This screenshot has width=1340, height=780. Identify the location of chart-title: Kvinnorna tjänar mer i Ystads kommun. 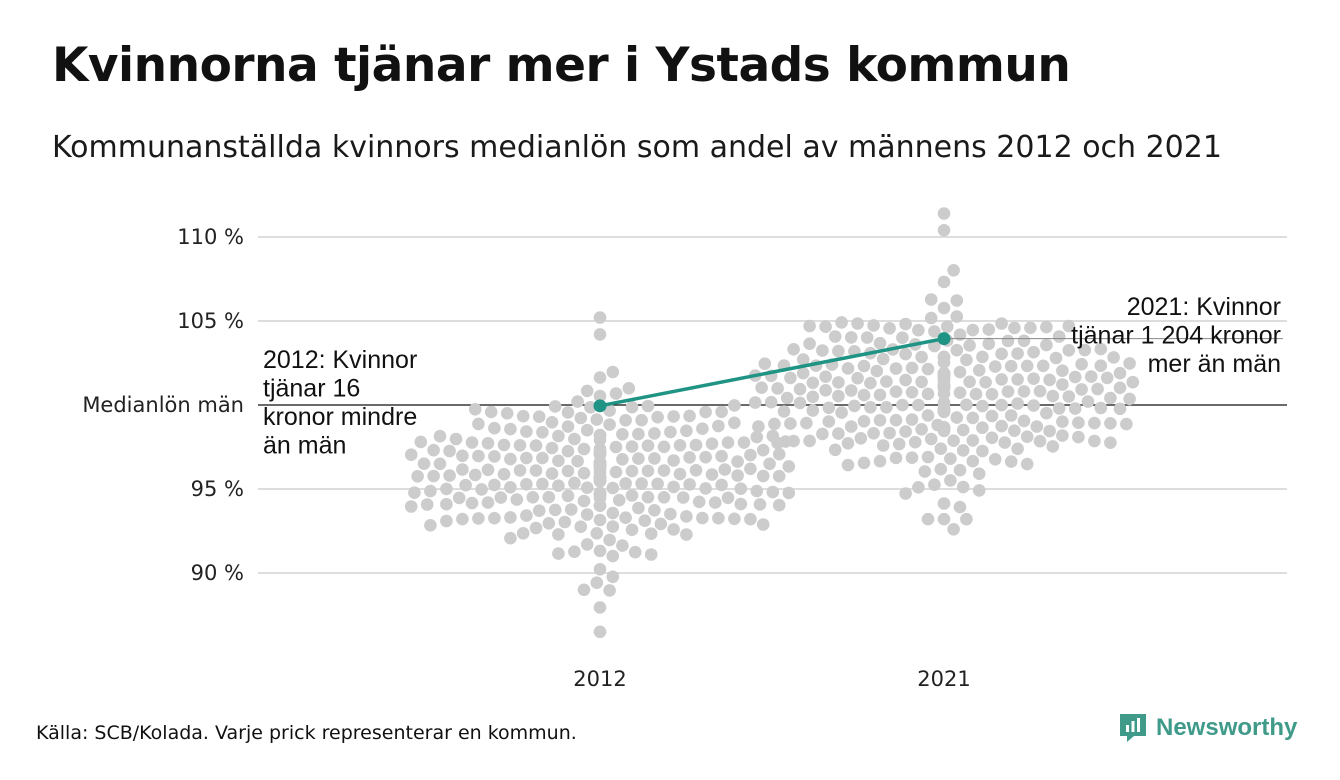
(561, 65).